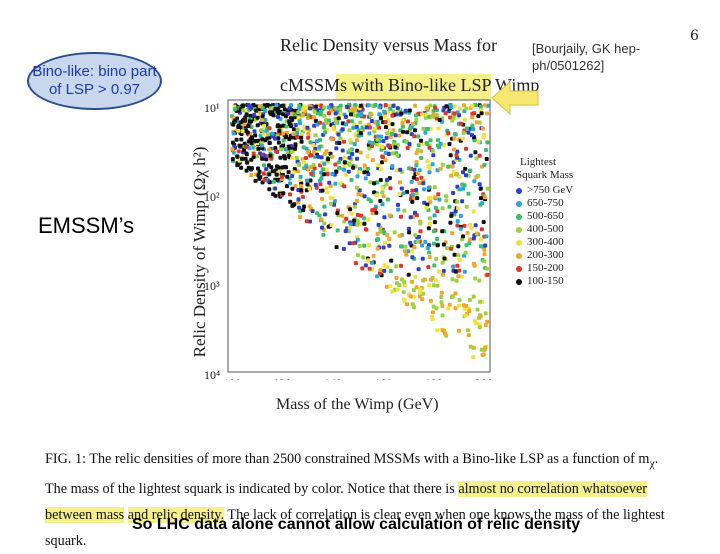 This screenshot has width=720, height=554. What do you see at coordinates (94, 71) in the screenshot?
I see `callout-line-1: Bino-like: bino part` at bounding box center [94, 71].